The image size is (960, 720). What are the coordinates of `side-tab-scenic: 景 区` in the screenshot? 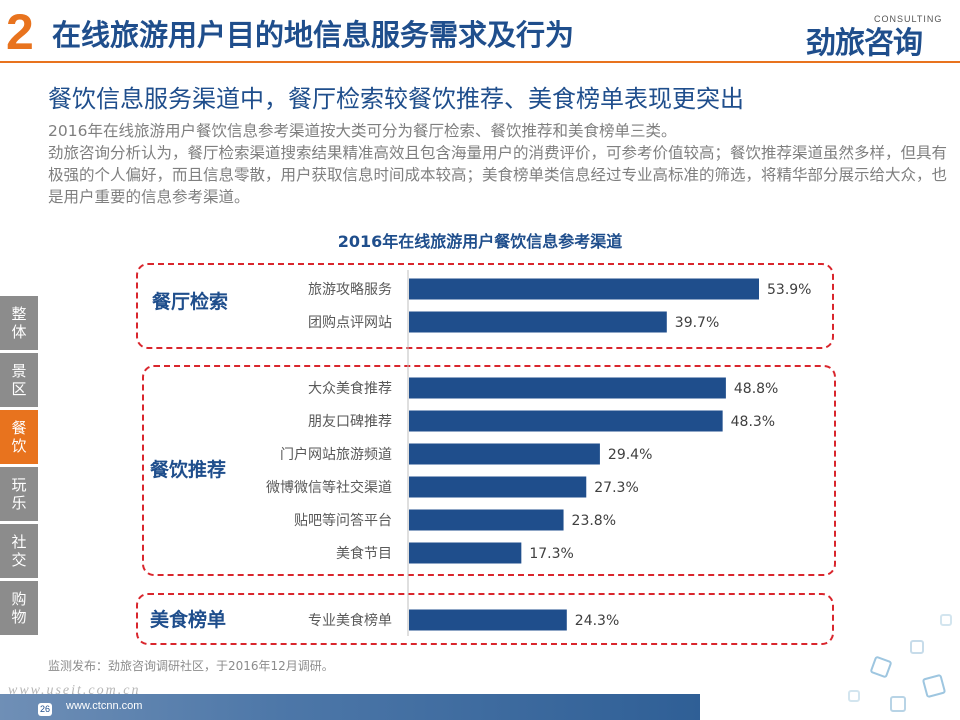 It's located at (19, 380).